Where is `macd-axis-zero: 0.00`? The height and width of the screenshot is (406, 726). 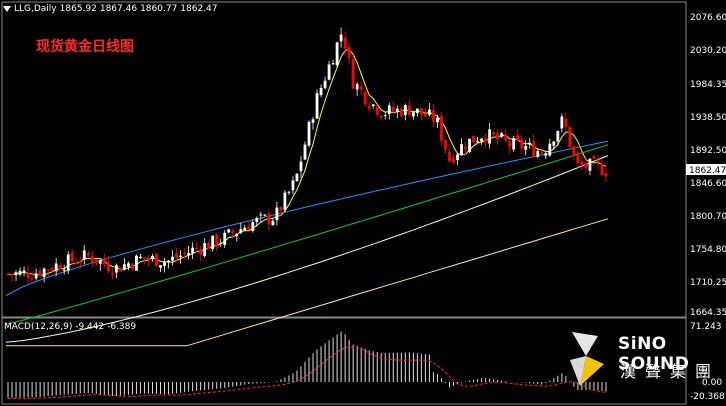 macd-axis-zero: 0.00 is located at coordinates (712, 383).